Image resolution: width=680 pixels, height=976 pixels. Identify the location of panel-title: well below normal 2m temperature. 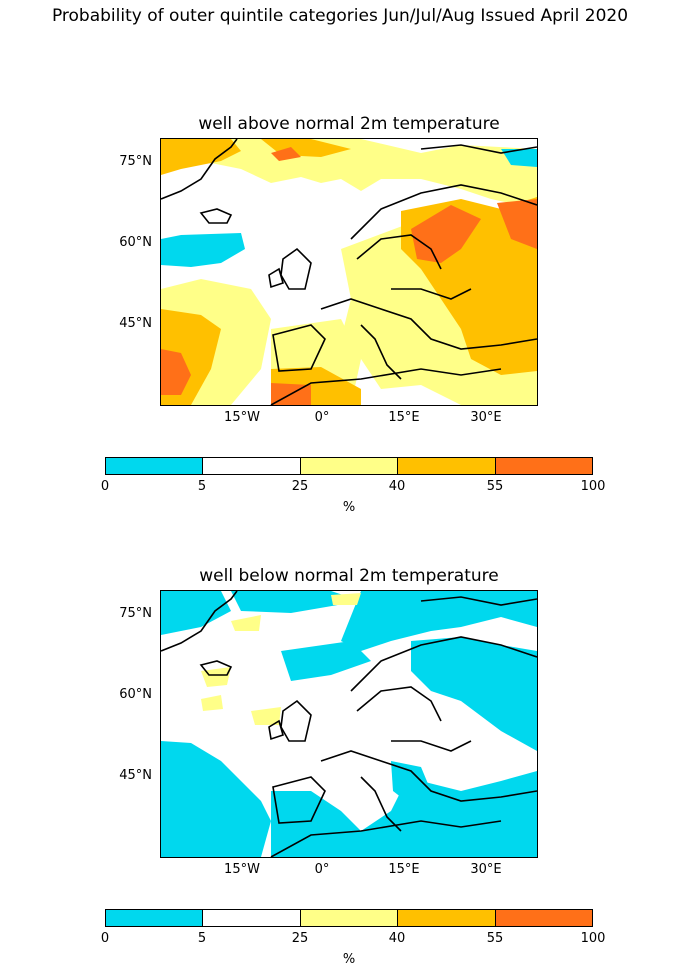
(349, 576).